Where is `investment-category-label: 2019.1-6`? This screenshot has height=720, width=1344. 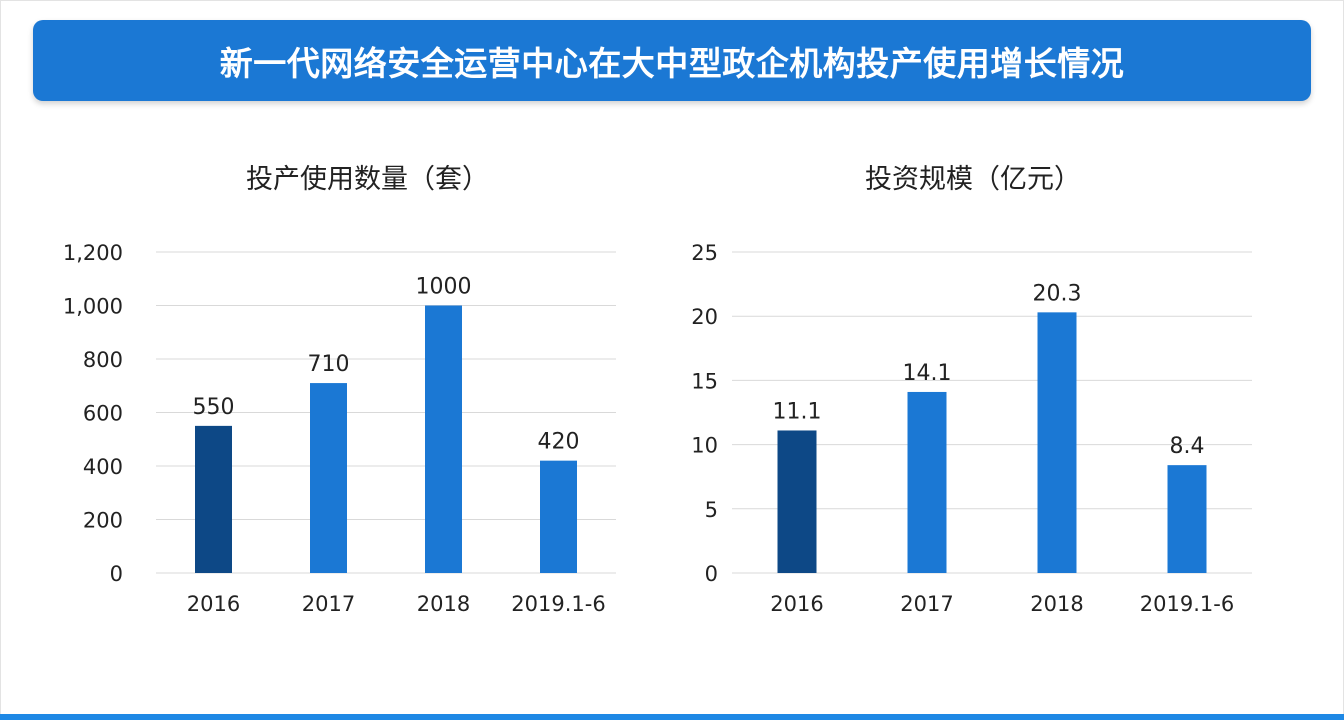
investment-category-label: 2019.1-6 is located at coordinates (1187, 604).